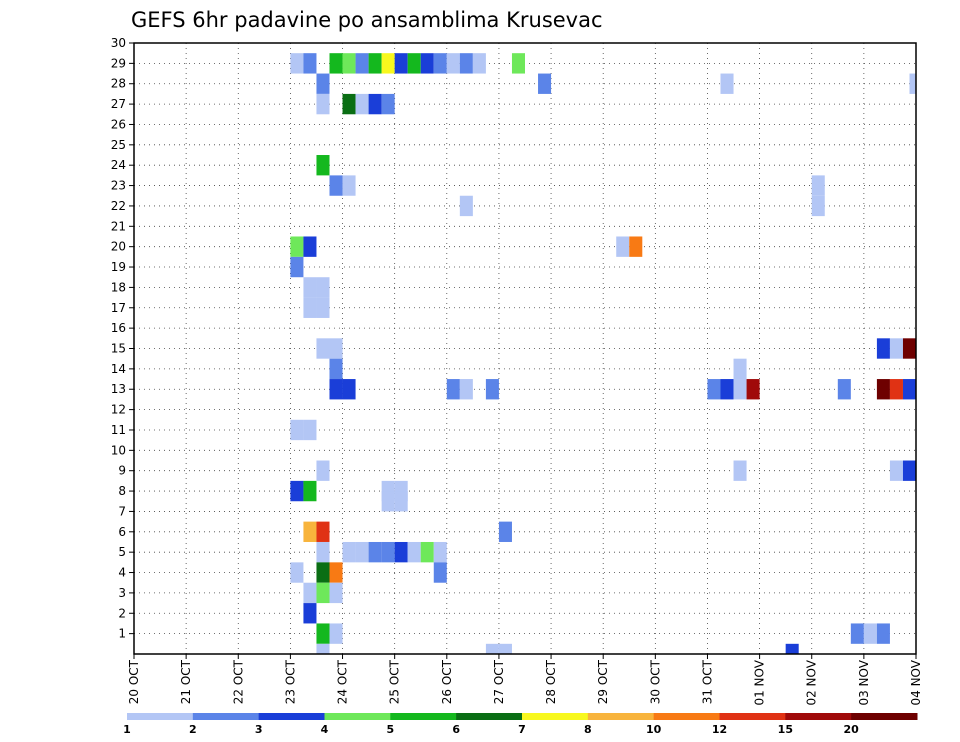 Image resolution: width=960 pixels, height=742 pixels. What do you see at coordinates (447, 681) in the screenshot?
I see `x-tick-label: 26 OCT` at bounding box center [447, 681].